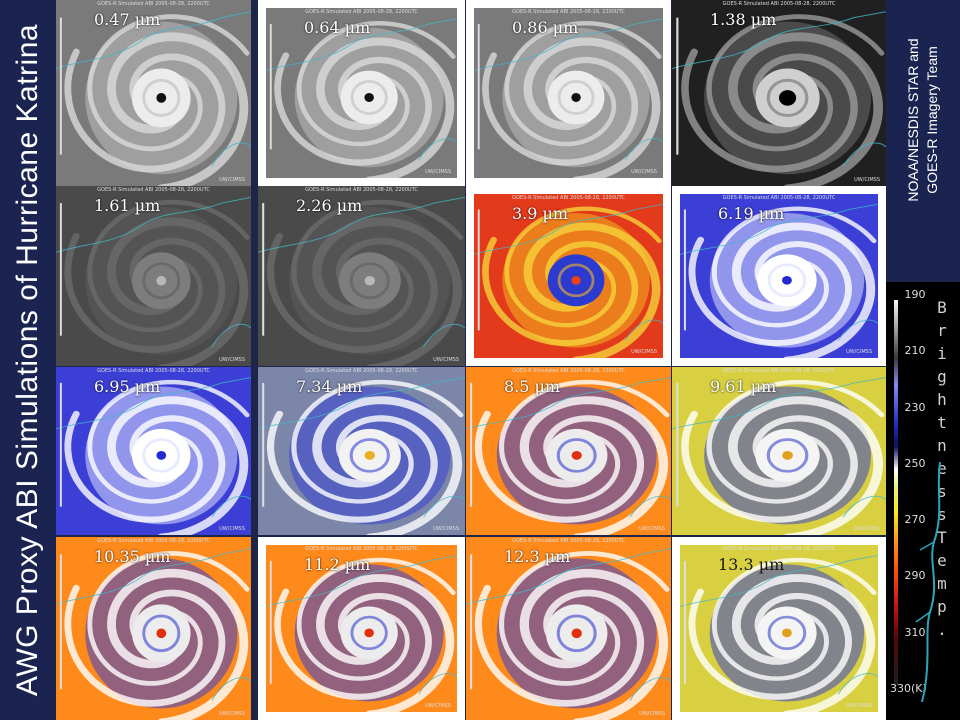 The height and width of the screenshot is (720, 960). What do you see at coordinates (908, 688) in the screenshot?
I see `colorbar-tick-label: 330(K)` at bounding box center [908, 688].